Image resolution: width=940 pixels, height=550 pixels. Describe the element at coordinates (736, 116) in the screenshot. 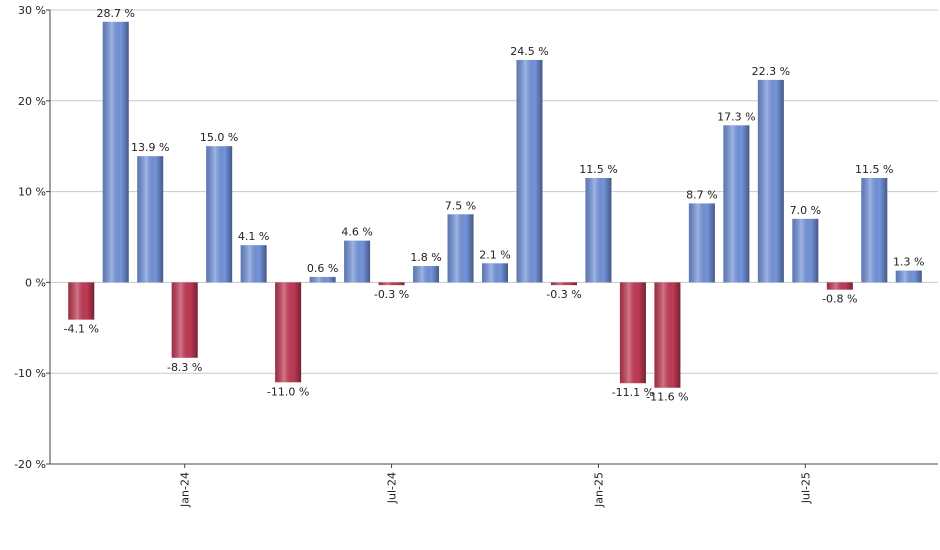

I see `value-label: 17.3 %` at that location.